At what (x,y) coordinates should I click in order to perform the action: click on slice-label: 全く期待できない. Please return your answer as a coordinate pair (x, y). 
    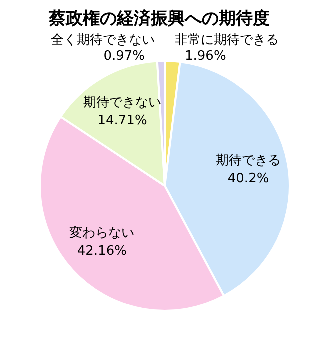
    Looking at the image, I should click on (103, 40).